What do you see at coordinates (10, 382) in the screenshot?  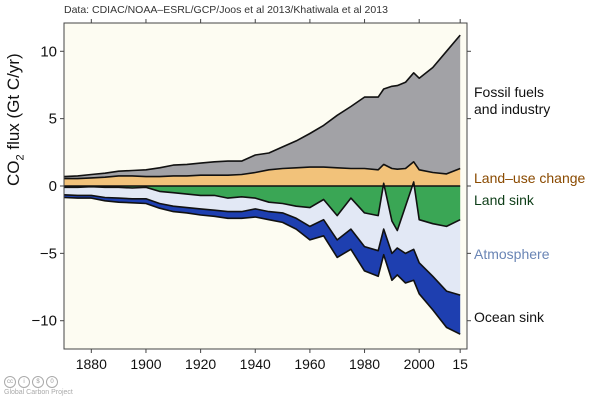 I see `cc-icon: cc` at bounding box center [10, 382].